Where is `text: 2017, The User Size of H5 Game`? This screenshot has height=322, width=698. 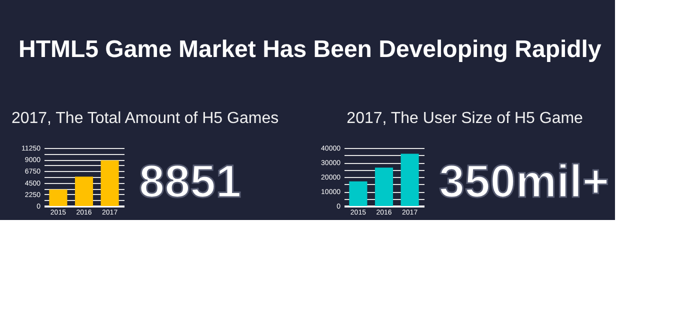
text: 2017, The User Size of H5 Game is located at coordinates (465, 118).